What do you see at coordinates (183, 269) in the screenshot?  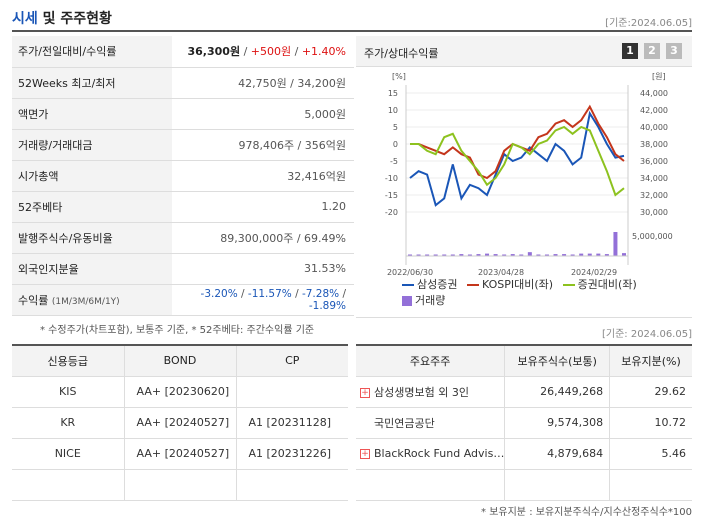 I see `table-row: 외국인지분율 31.53%` at bounding box center [183, 269].